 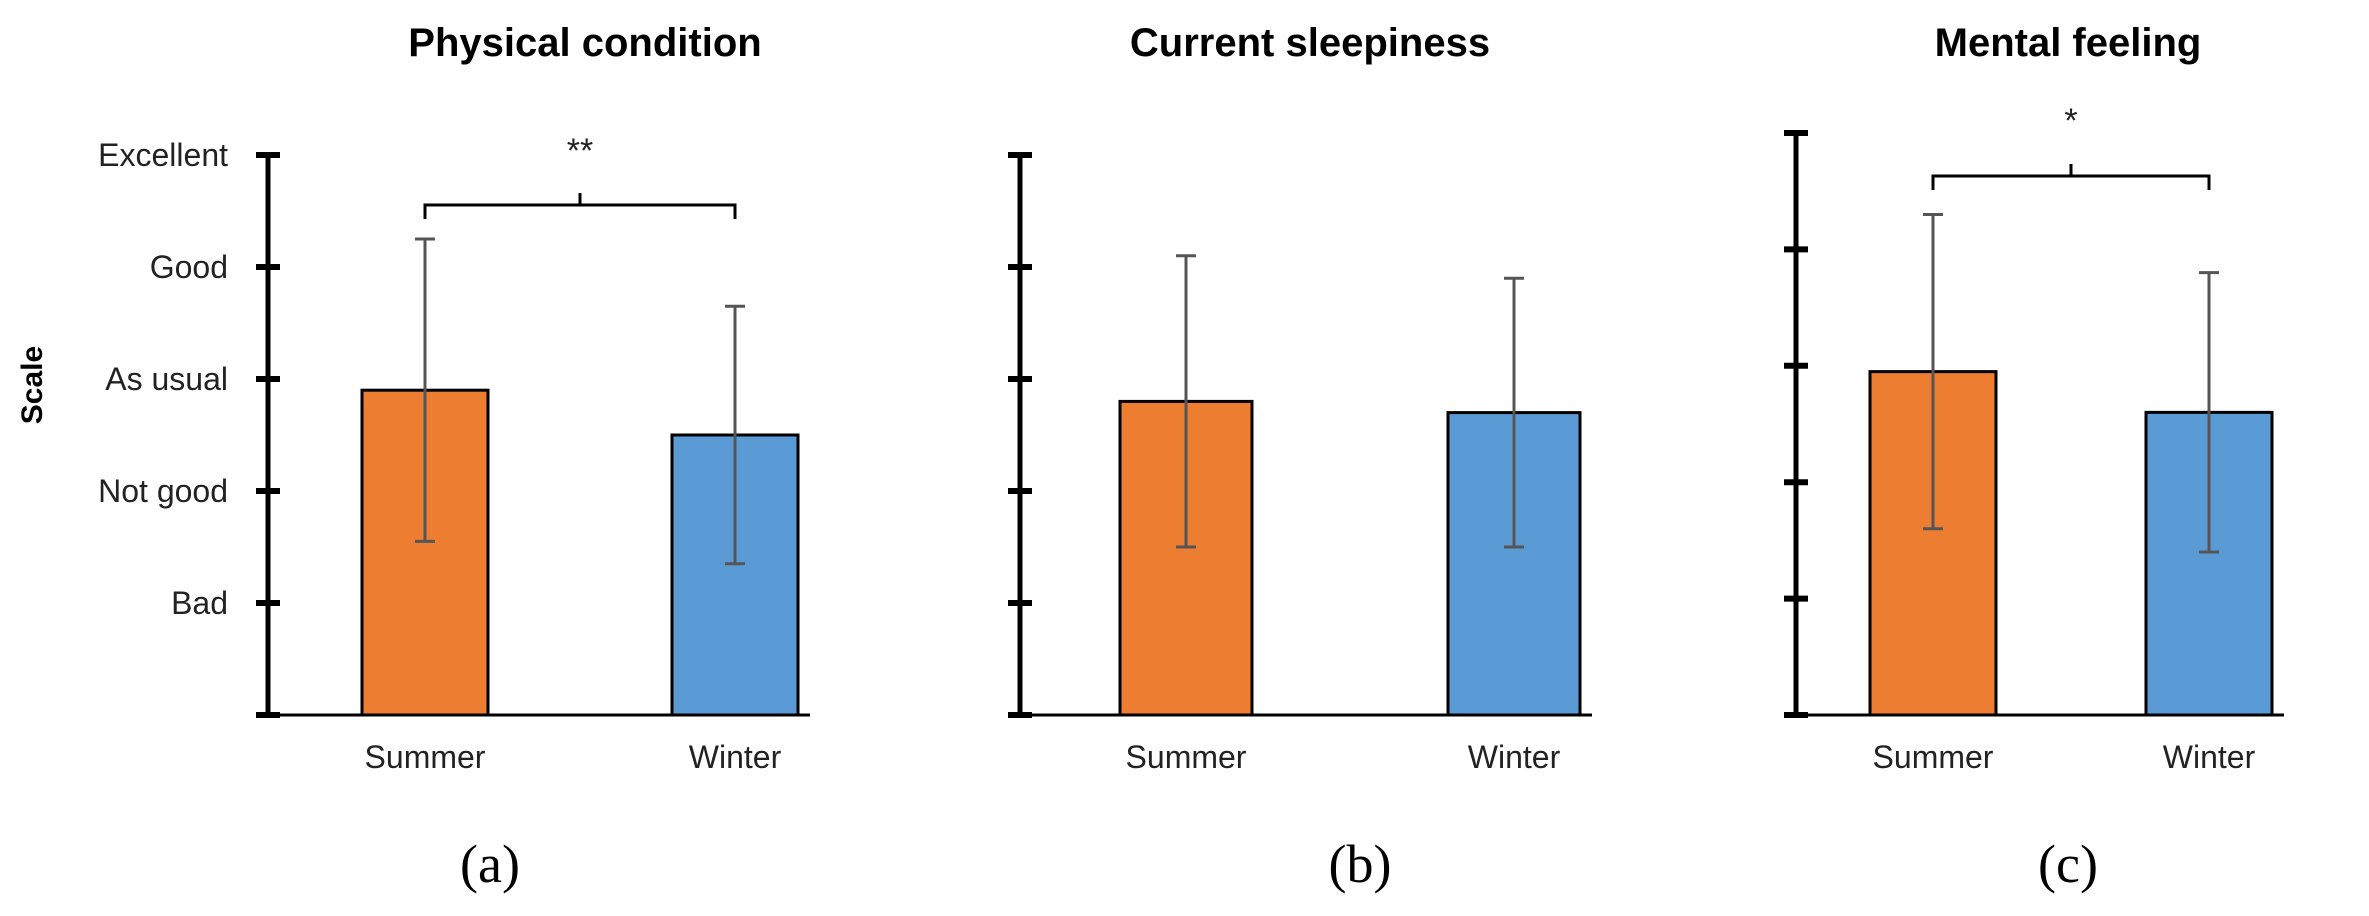 What do you see at coordinates (1310, 43) in the screenshot?
I see `chart-title: Current sleepiness` at bounding box center [1310, 43].